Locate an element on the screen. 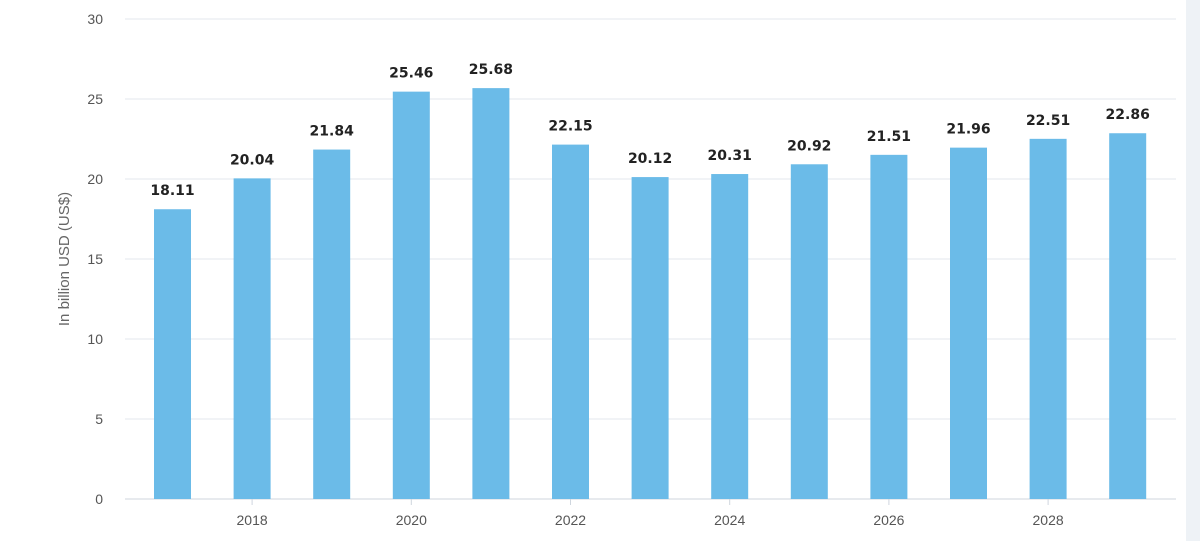 This screenshot has width=1200, height=541. y-tick-label: 0 is located at coordinates (99, 499).